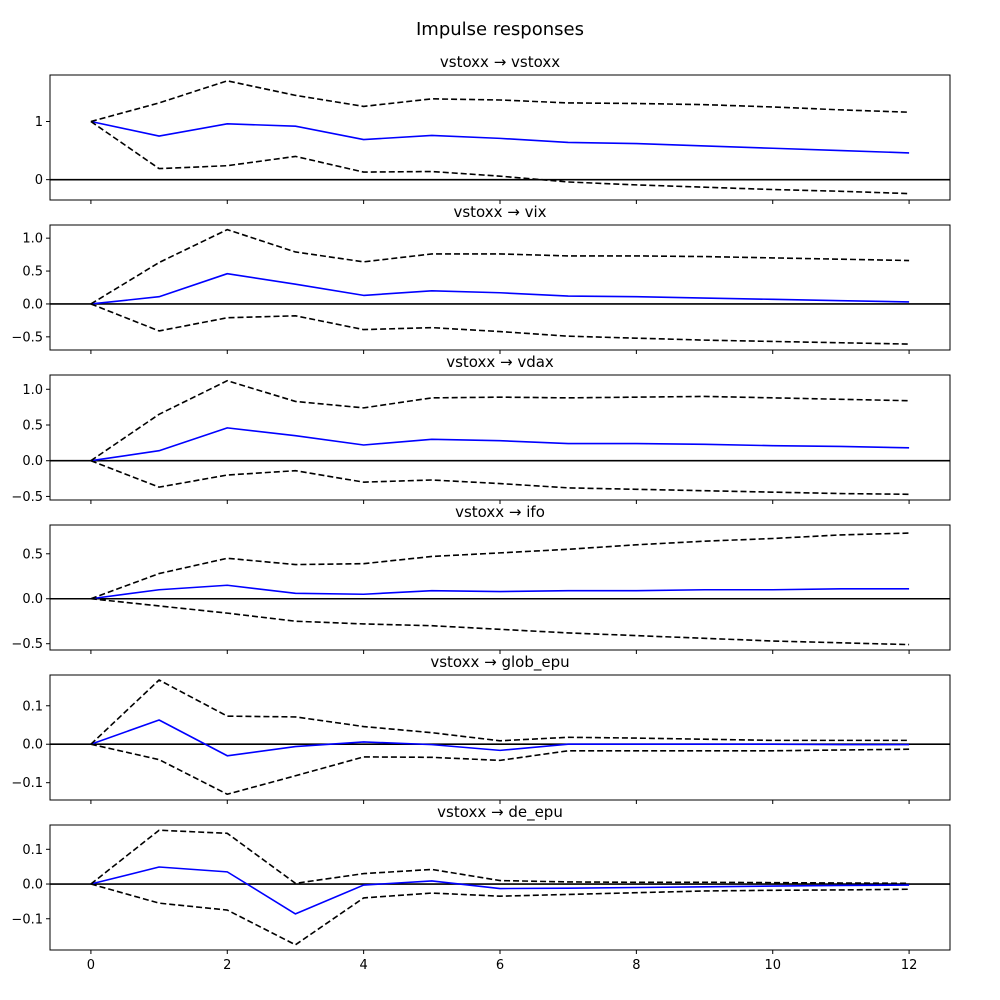  What do you see at coordinates (39, 180) in the screenshot?
I see `y-tick-label: 0` at bounding box center [39, 180].